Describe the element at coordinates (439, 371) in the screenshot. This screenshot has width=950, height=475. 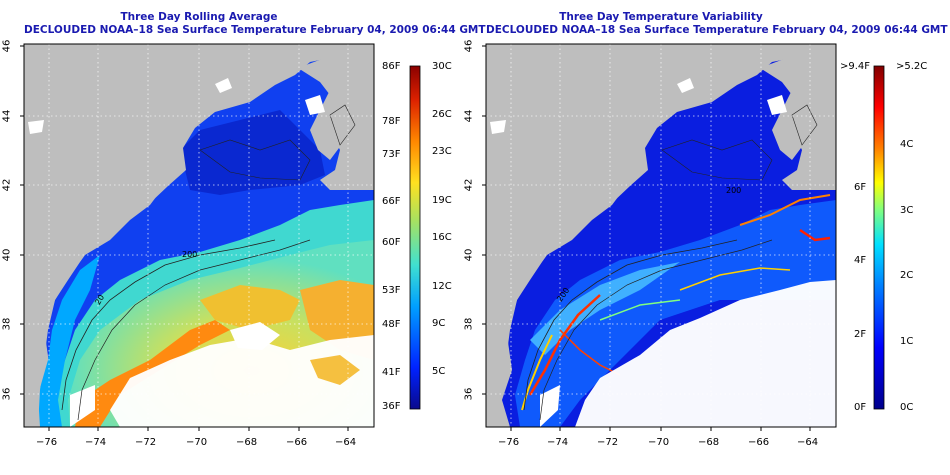
I see `left-cb-c-5: 5C` at that location.